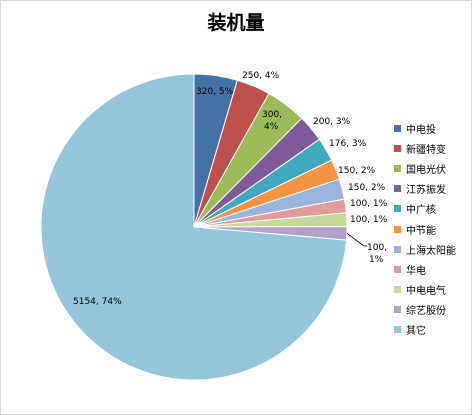 Image resolution: width=472 pixels, height=415 pixels. I want to click on legend-label: 中节能, so click(421, 231).